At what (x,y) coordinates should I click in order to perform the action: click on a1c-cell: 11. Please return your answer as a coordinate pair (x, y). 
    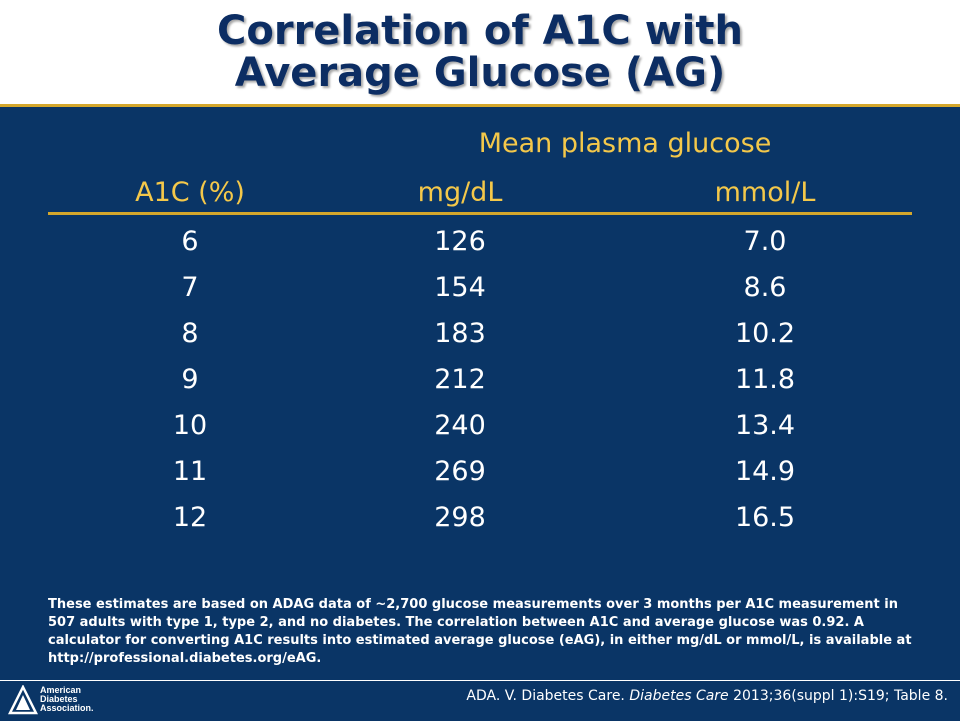
    Looking at the image, I should click on (190, 471).